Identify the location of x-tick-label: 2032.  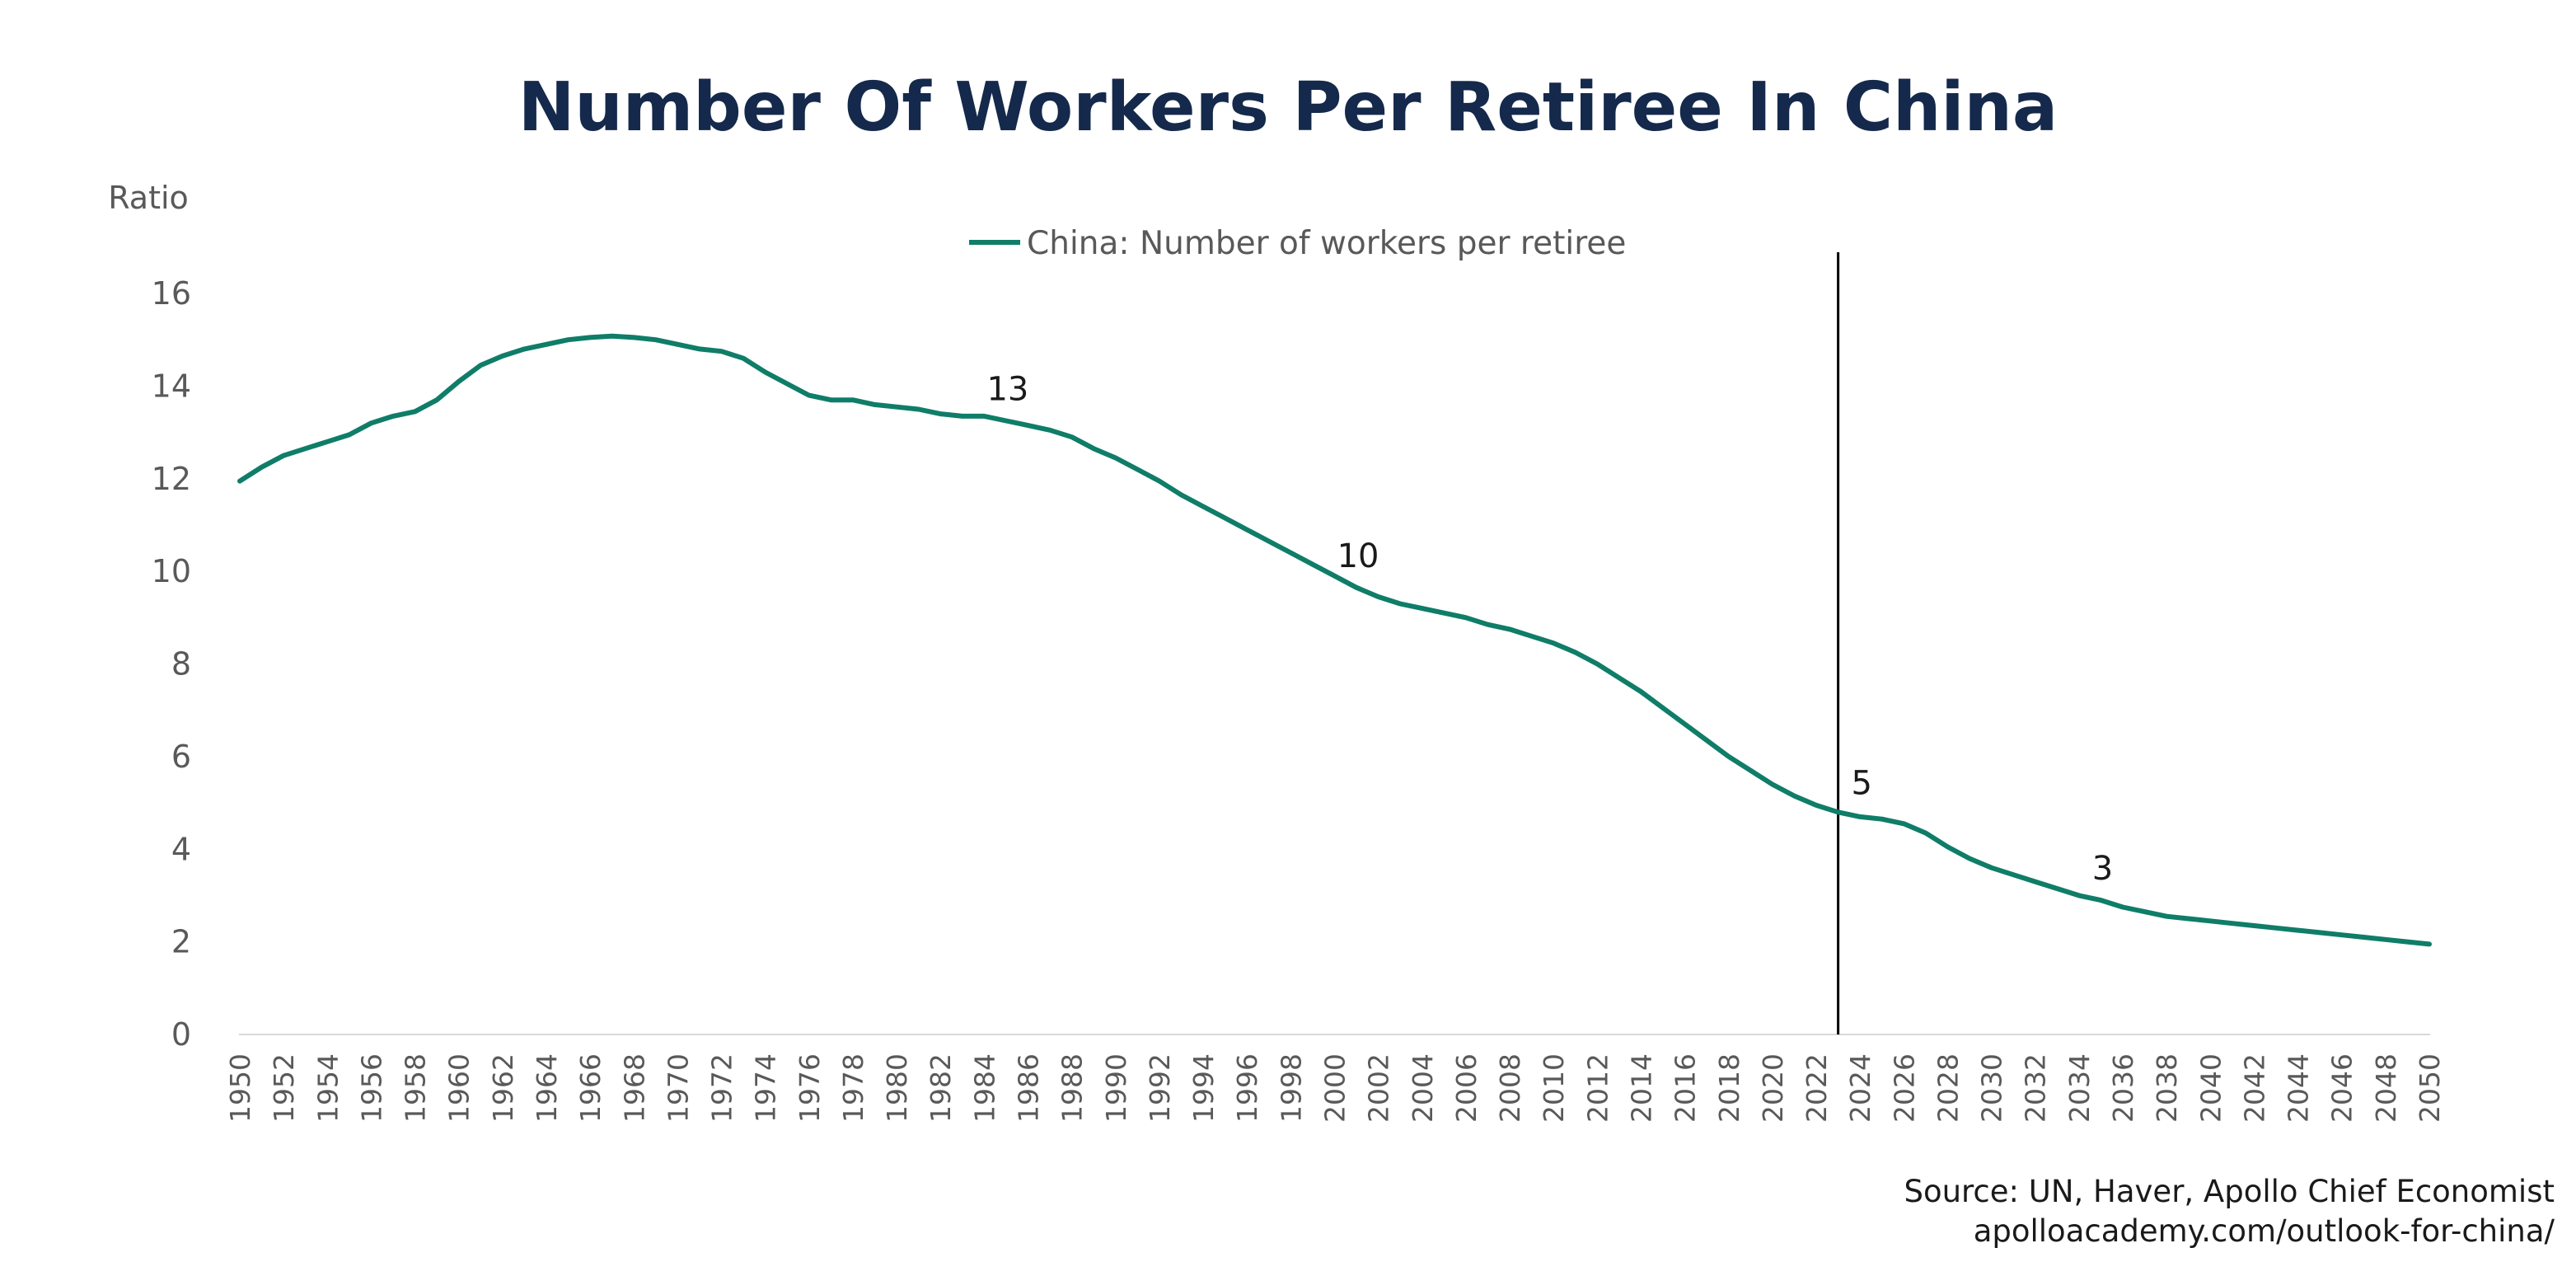
(2036, 1088).